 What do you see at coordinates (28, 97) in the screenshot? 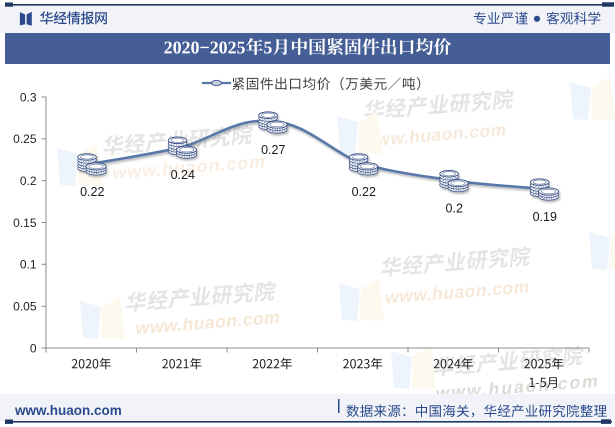
I see `svg-text: 0.3` at bounding box center [28, 97].